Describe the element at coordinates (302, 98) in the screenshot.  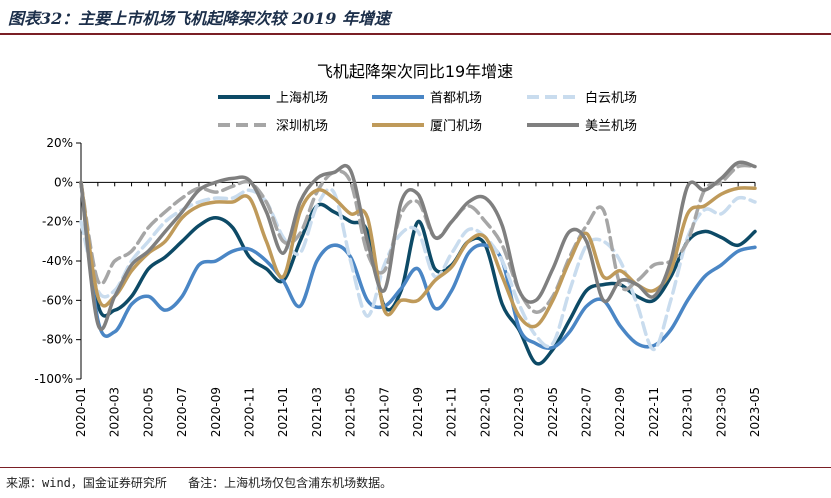
I see `legend-label: 上海机场` at that location.